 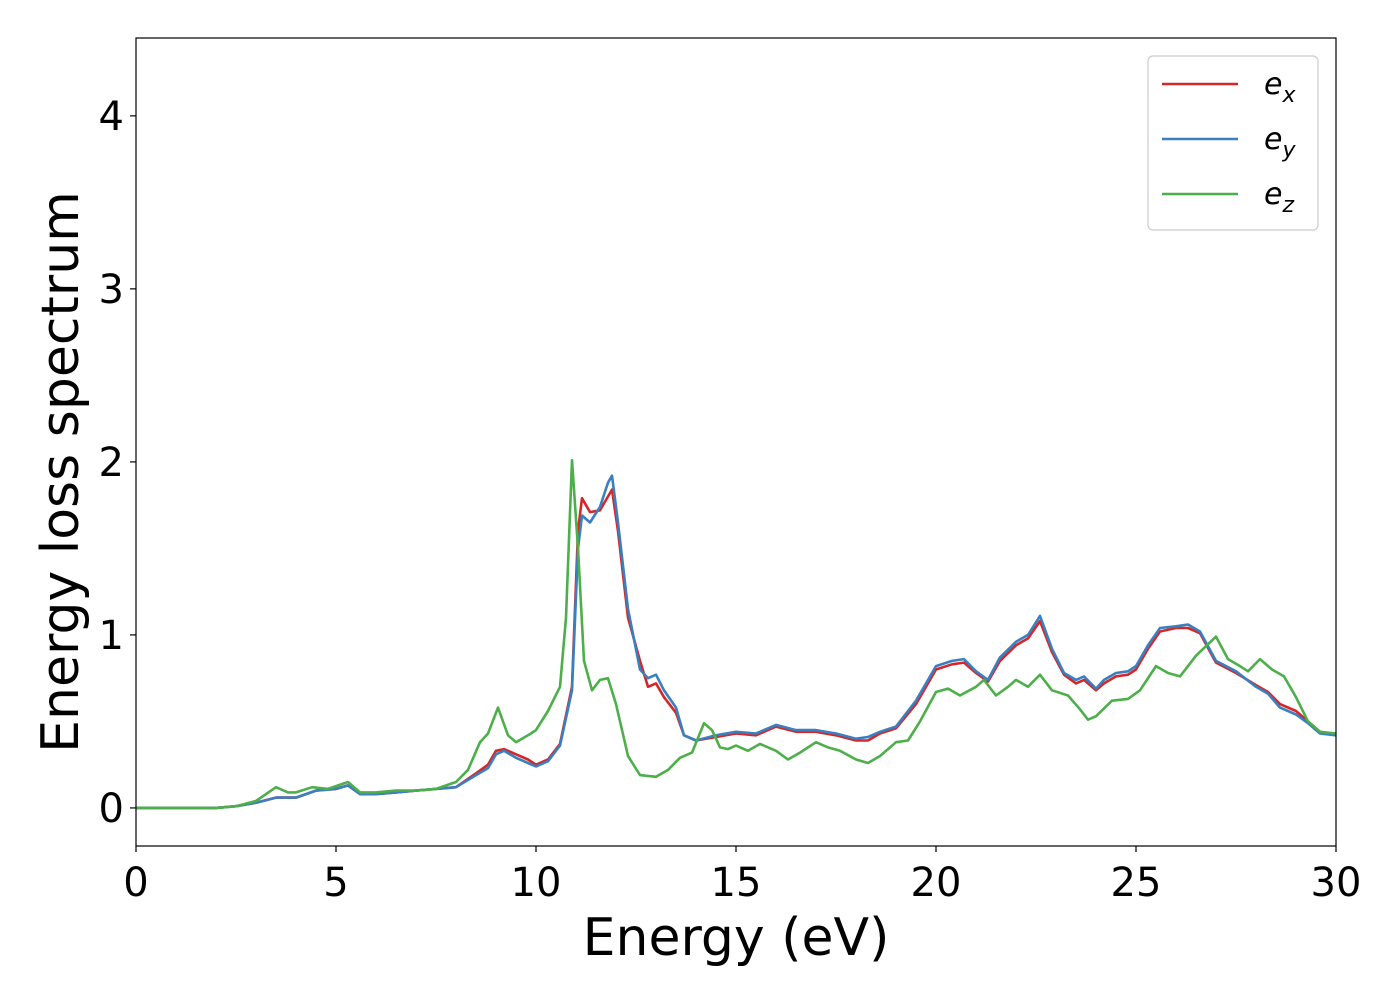 What do you see at coordinates (1280, 87) in the screenshot?
I see `legend-label-x: ex` at bounding box center [1280, 87].